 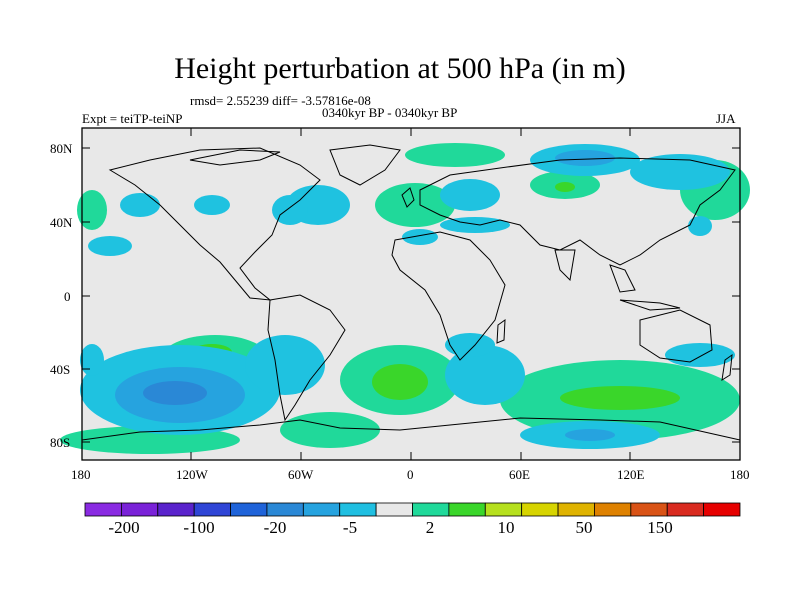 I want to click on colorbar-label: -5, so click(x=350, y=527).